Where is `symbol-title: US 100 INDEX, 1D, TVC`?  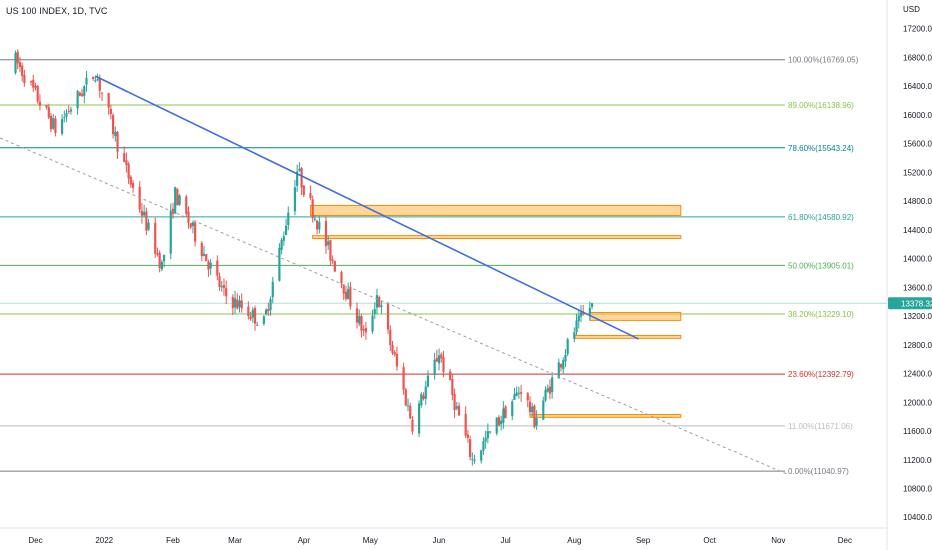 symbol-title: US 100 INDEX, 1D, TVC is located at coordinates (57, 11).